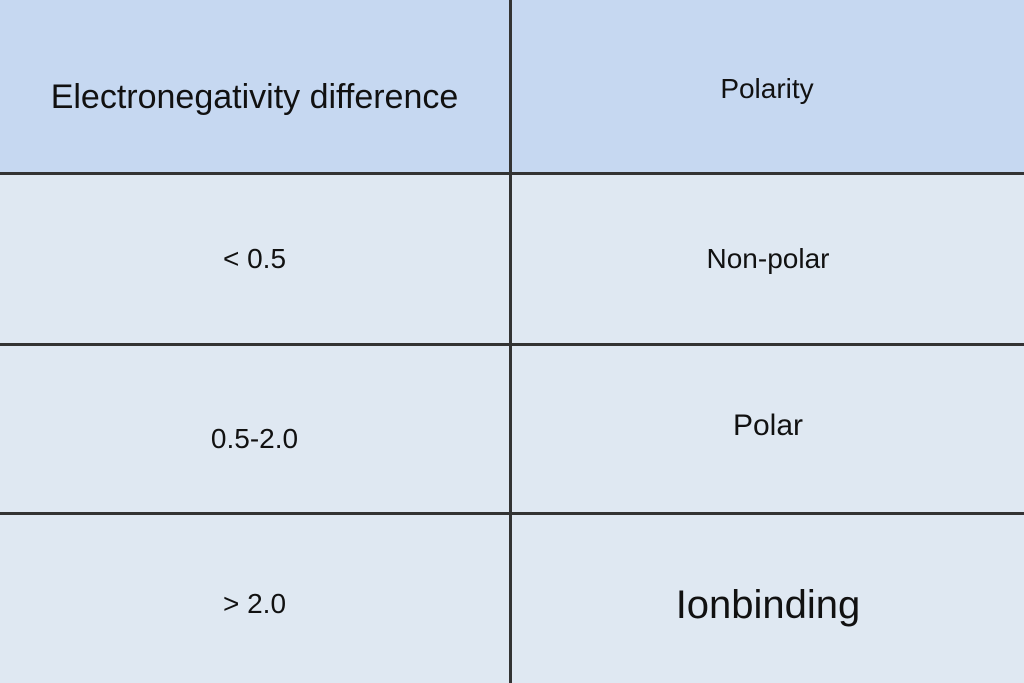  Describe the element at coordinates (768, 604) in the screenshot. I see `cell-text: Ionbinding` at that location.